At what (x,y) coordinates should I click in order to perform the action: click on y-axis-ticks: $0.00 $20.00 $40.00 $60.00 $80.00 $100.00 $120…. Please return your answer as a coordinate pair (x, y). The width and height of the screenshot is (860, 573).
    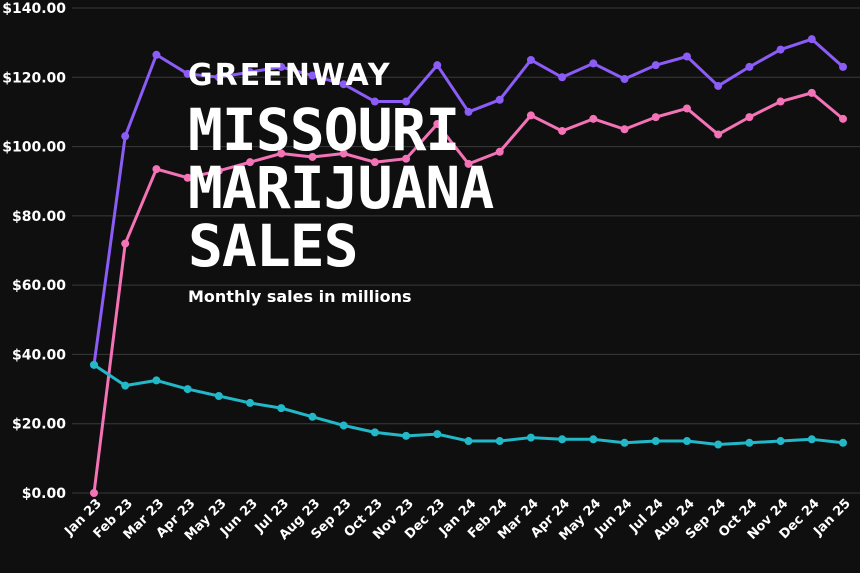
    Looking at the image, I should click on (34, 251).